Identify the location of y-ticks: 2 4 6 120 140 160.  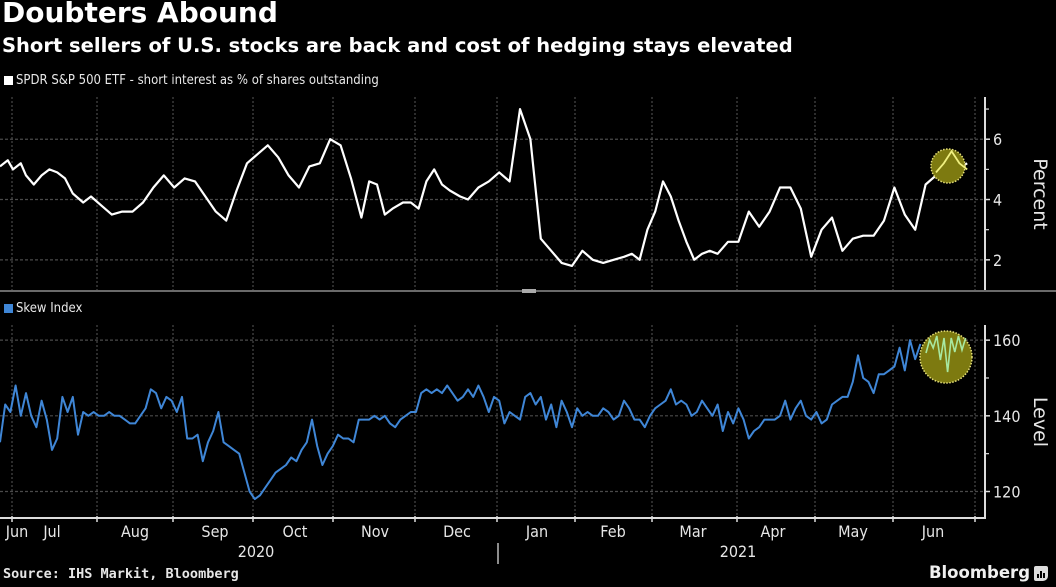
(1002, 305).